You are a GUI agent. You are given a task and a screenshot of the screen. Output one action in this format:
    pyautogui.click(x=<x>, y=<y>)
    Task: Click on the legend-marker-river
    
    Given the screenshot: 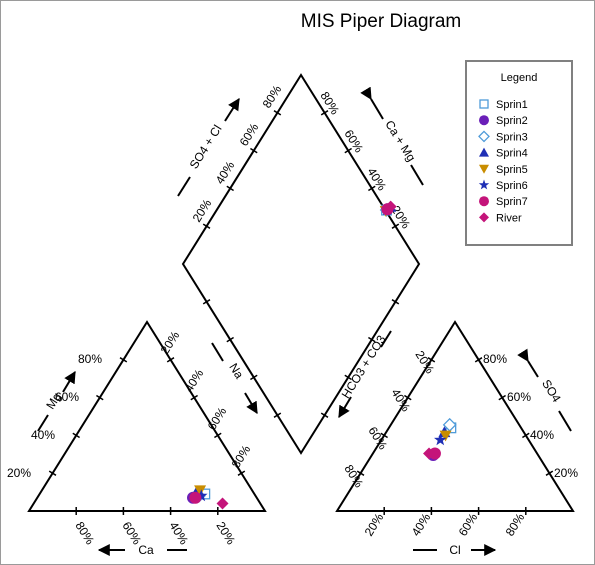 What is the action you would take?
    pyautogui.click(x=484, y=217)
    